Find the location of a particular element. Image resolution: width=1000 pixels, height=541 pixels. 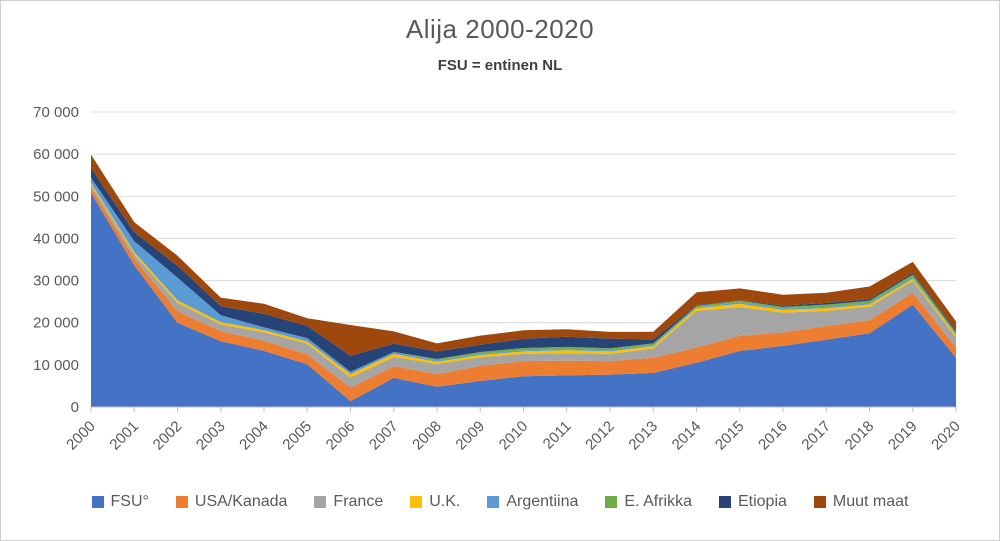

legend-swatch-usa-kanada is located at coordinates (181, 502).